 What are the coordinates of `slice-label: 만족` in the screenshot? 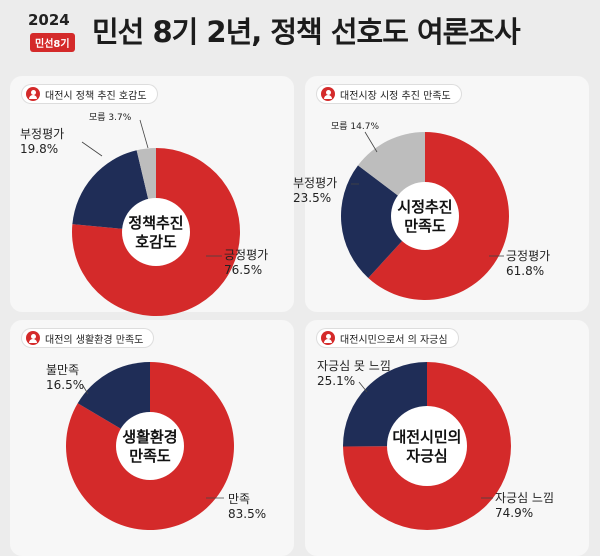 It's located at (239, 499).